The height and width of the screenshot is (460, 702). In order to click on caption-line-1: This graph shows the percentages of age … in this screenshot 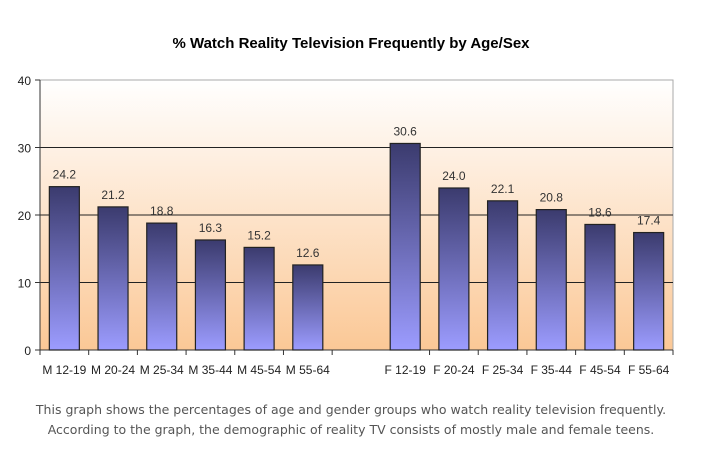, I will do `click(351, 409)`.